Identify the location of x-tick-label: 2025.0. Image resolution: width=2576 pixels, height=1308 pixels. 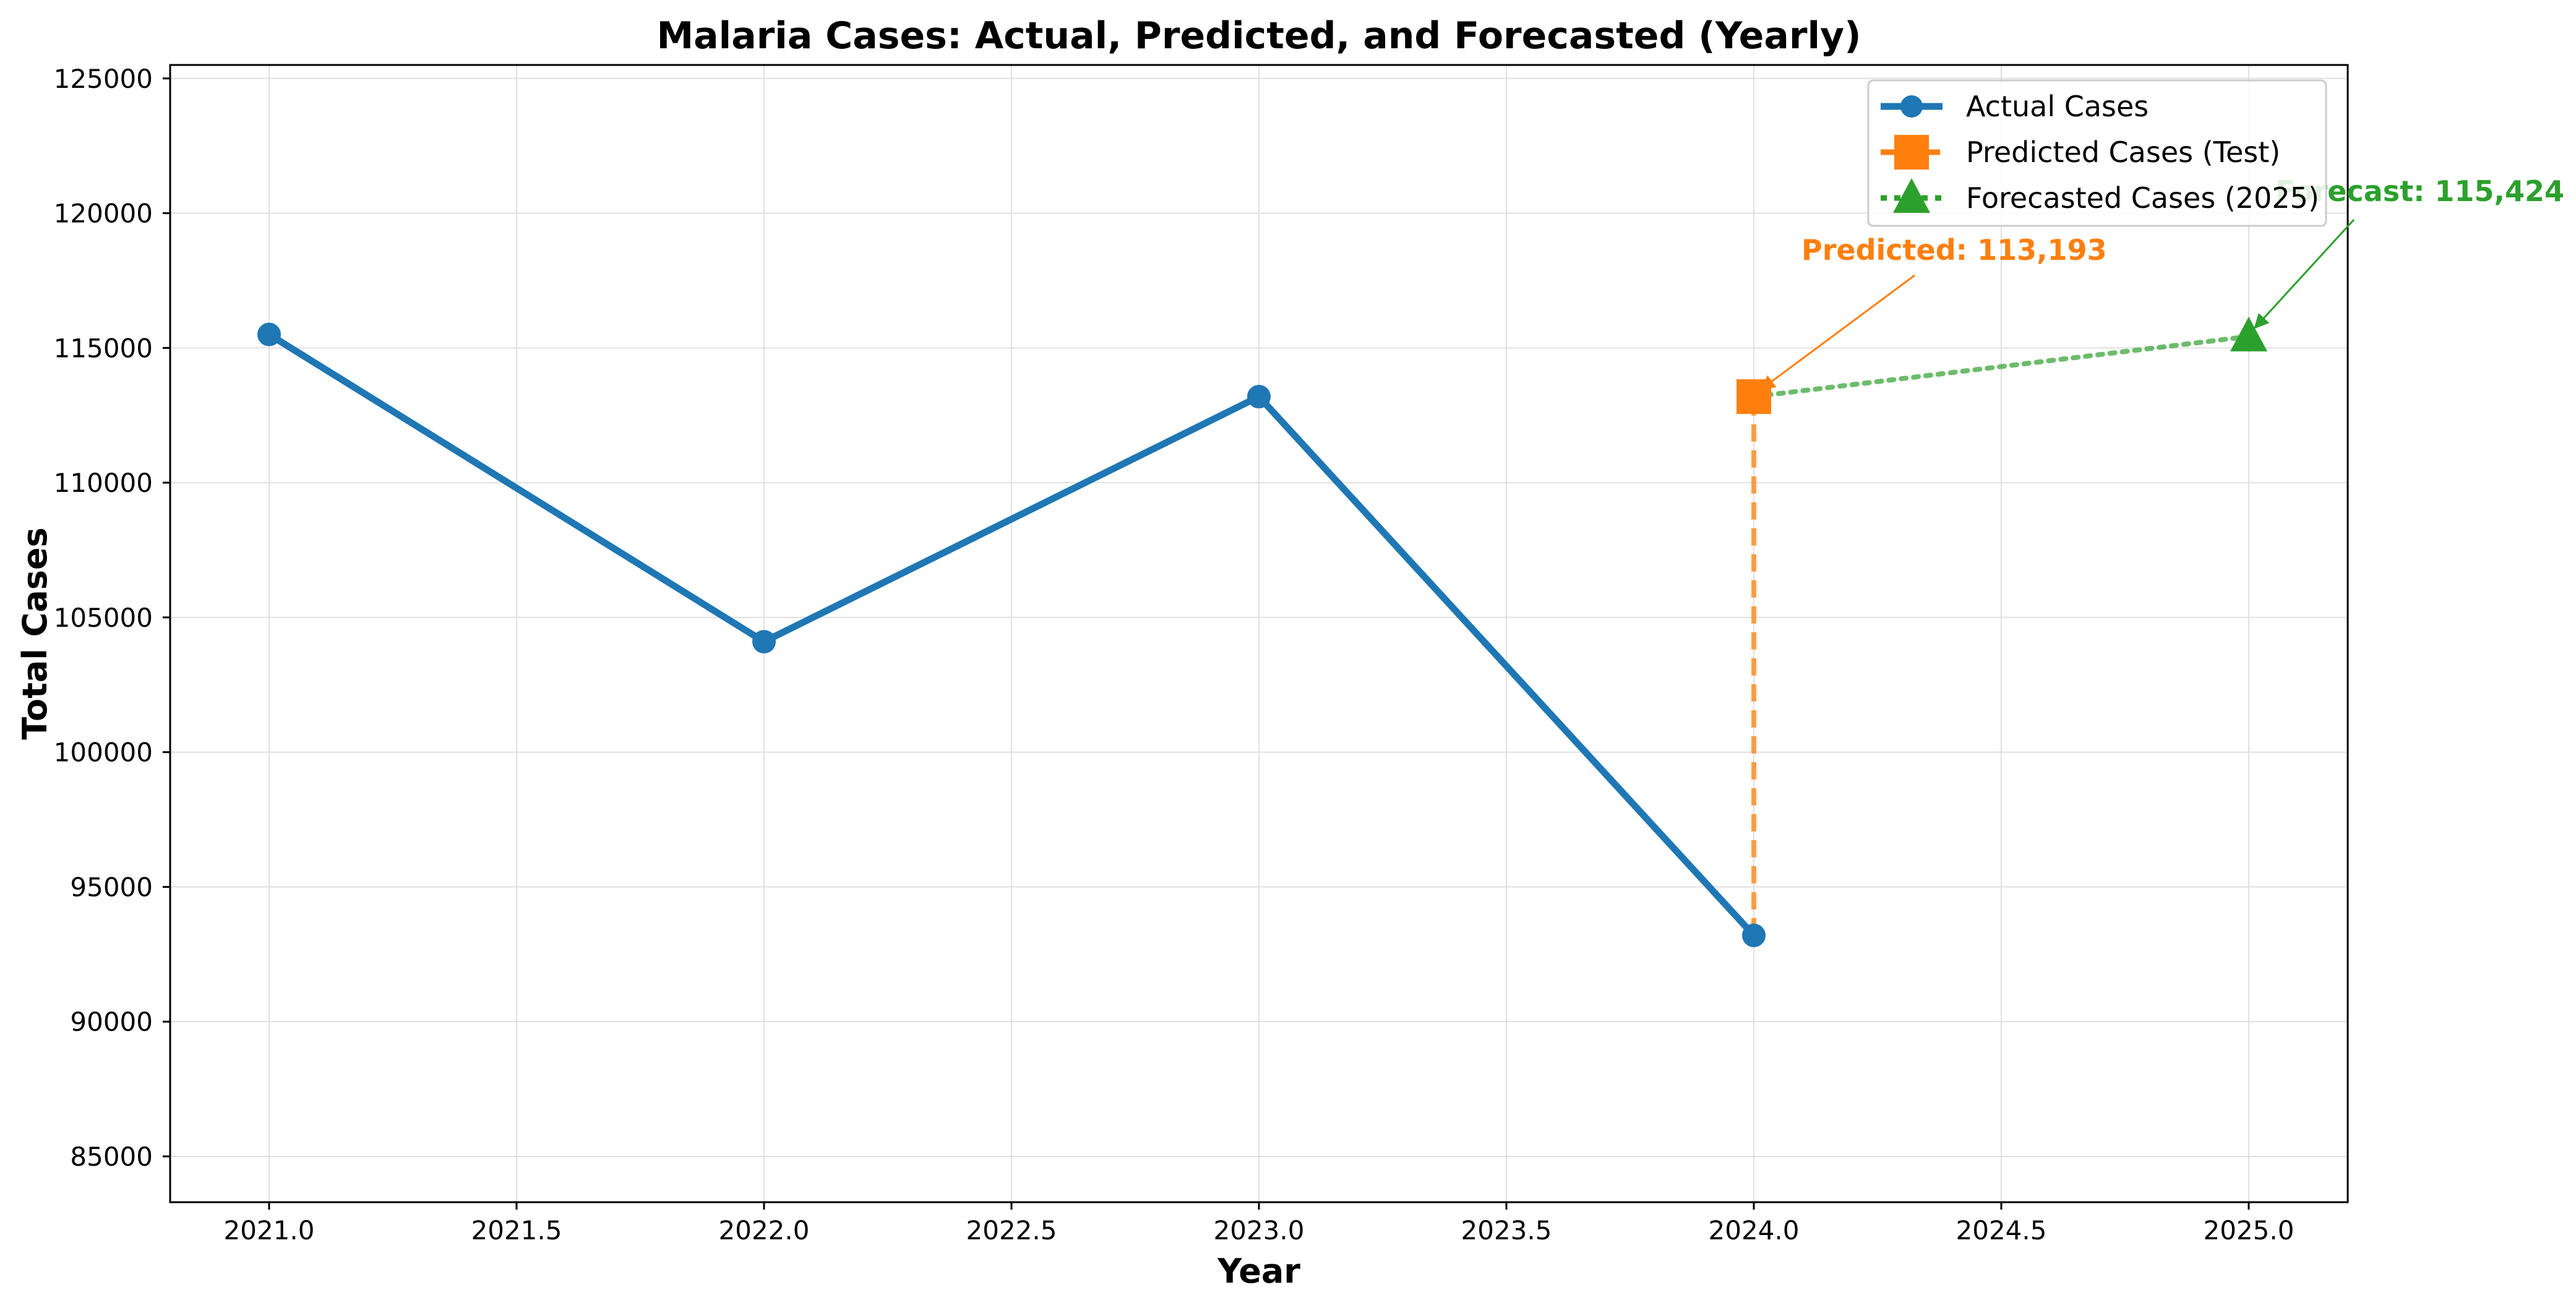
(2249, 1230).